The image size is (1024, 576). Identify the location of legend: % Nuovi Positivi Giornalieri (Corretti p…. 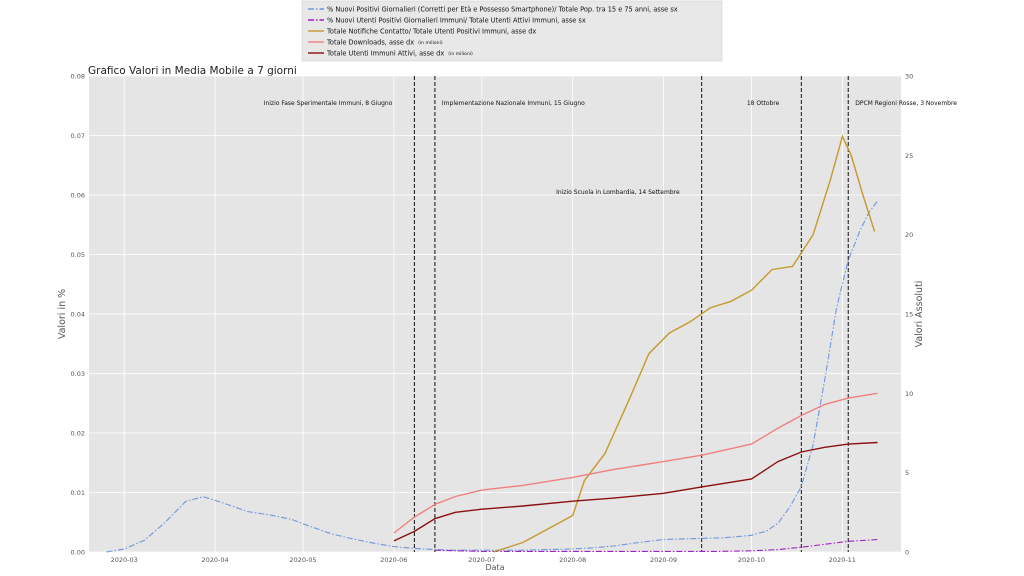
(512, 31).